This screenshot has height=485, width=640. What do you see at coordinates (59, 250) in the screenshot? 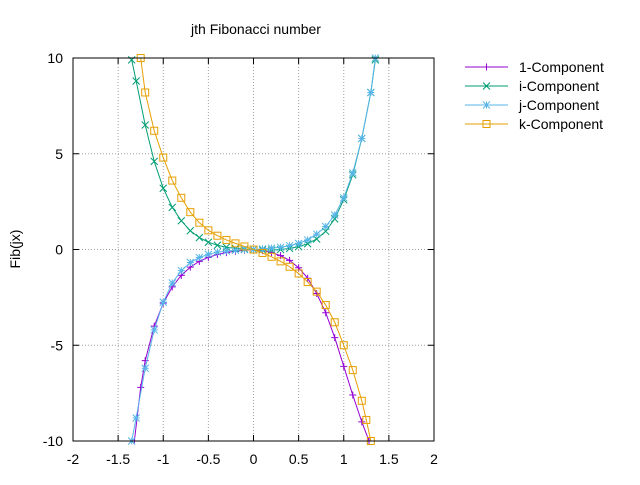
I see `y-tick-label: 0` at bounding box center [59, 250].